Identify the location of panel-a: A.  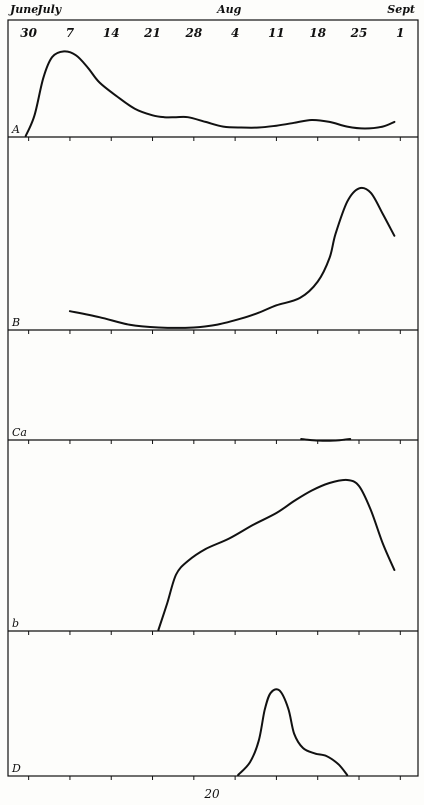
(203, 93).